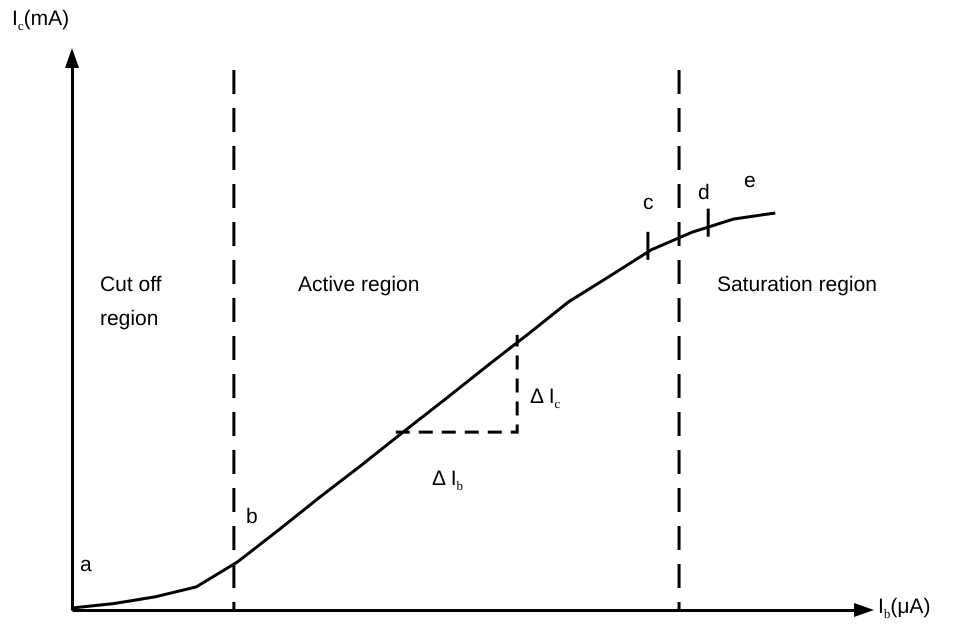 The height and width of the screenshot is (628, 958). Describe the element at coordinates (448, 481) in the screenshot. I see `annotation: Δ I$_{b}$` at that location.